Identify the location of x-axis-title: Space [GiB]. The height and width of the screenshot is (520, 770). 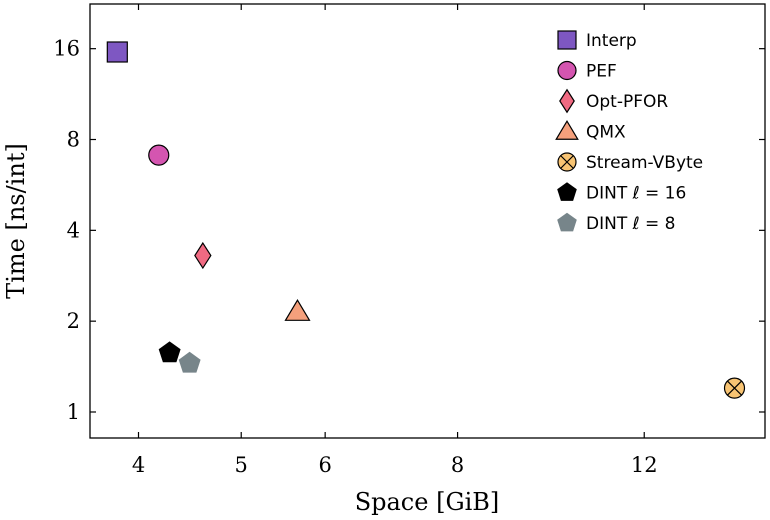
(427, 502).